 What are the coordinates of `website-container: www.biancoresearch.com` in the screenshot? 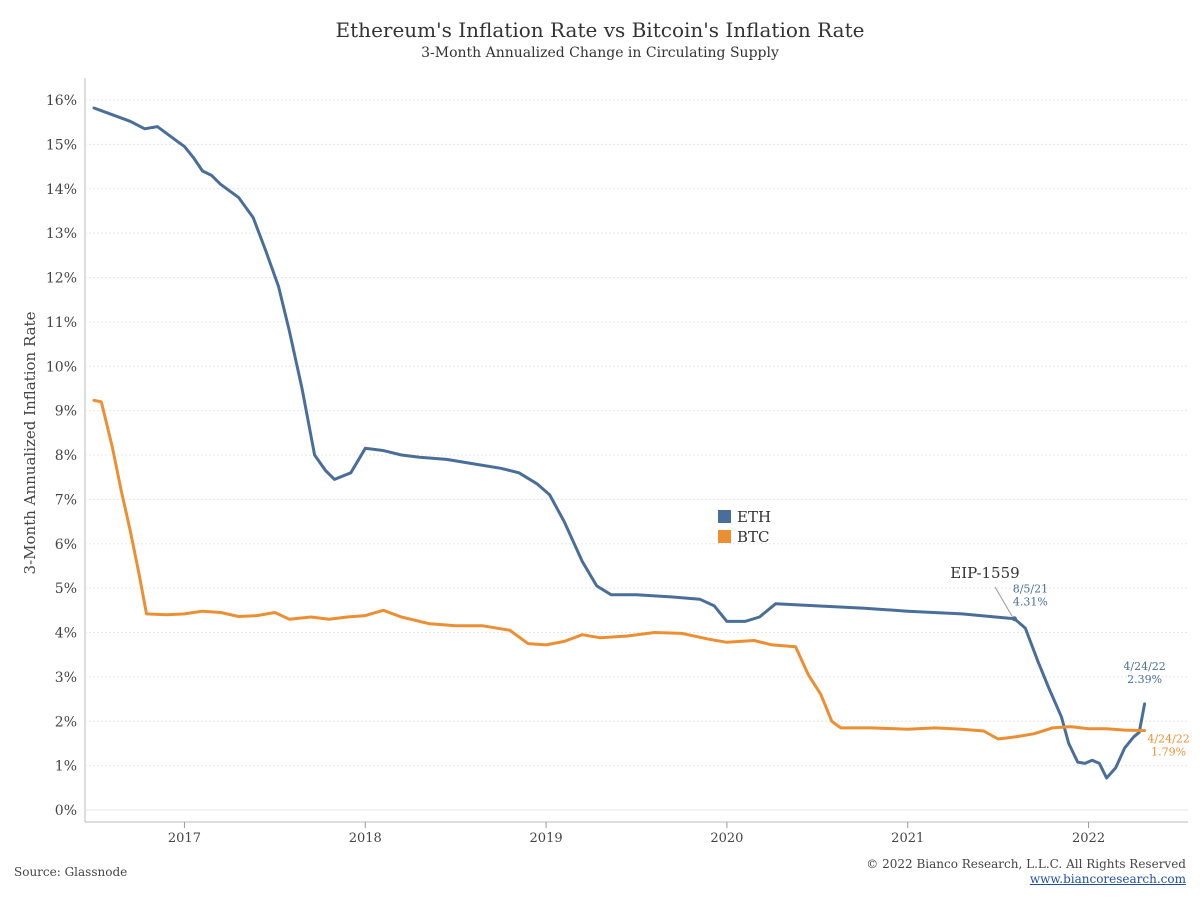 It's located at (1108, 879).